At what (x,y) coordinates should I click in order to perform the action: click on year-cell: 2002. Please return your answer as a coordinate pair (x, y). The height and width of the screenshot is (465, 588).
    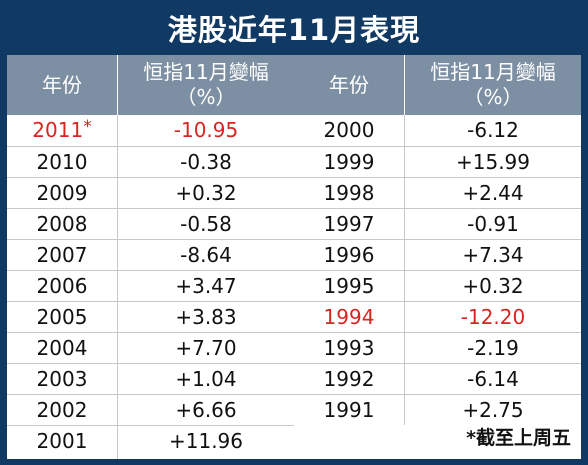
    Looking at the image, I should click on (62, 410).